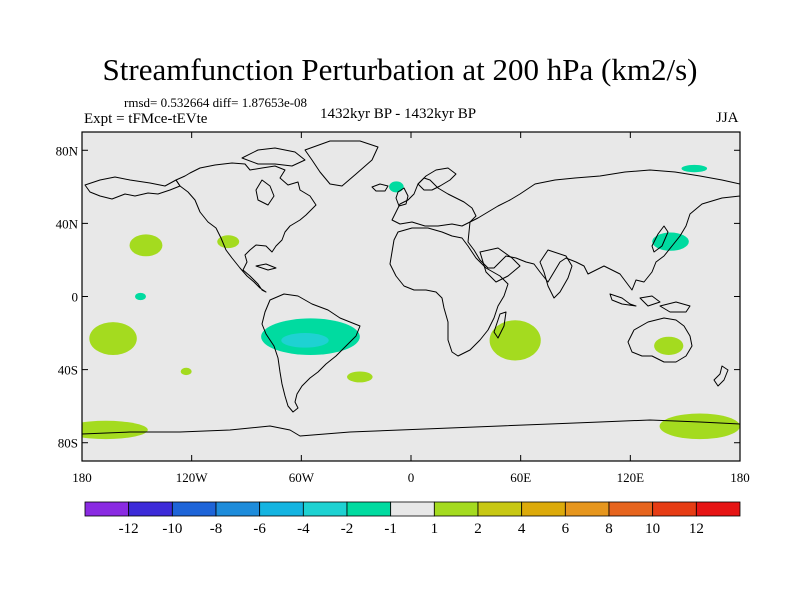 This screenshot has width=800, height=600. I want to click on colorbar: -12 -10 -8 -6 -4 -2 -1 1 2 4 6 8 10 12, so click(412, 519).